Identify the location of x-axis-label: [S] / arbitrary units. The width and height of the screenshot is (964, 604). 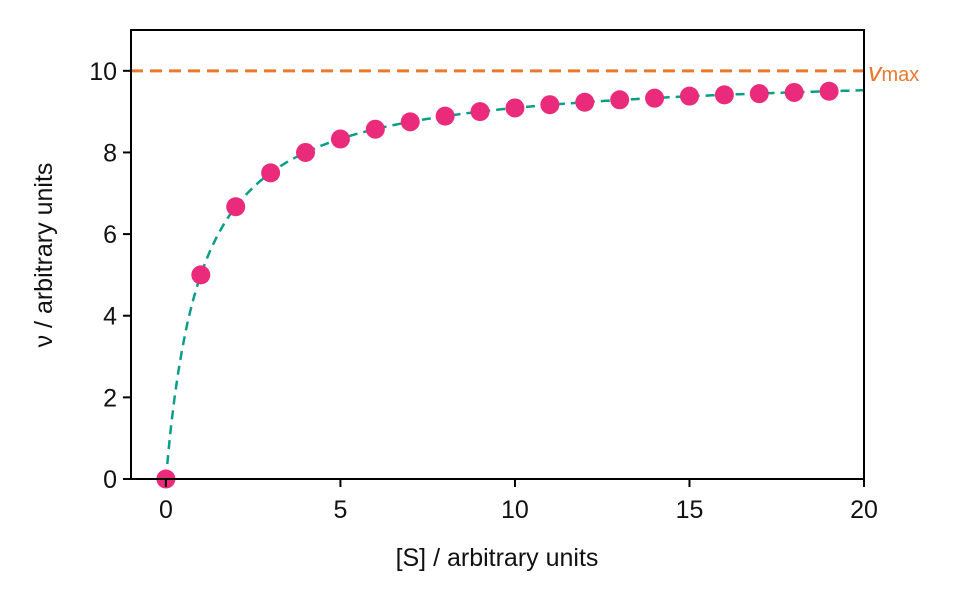
(497, 558).